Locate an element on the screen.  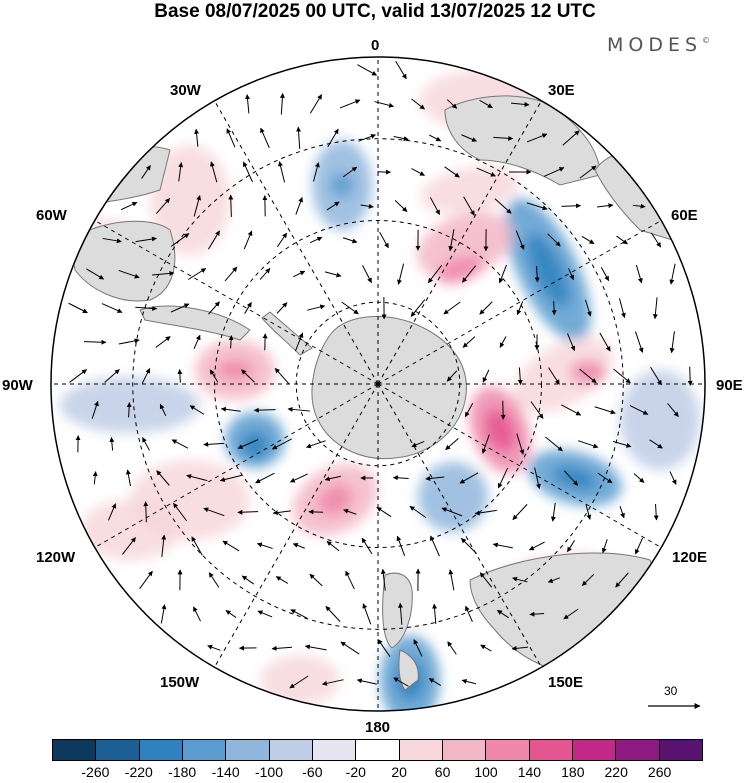
lon-label-180: 180 is located at coordinates (378, 727).